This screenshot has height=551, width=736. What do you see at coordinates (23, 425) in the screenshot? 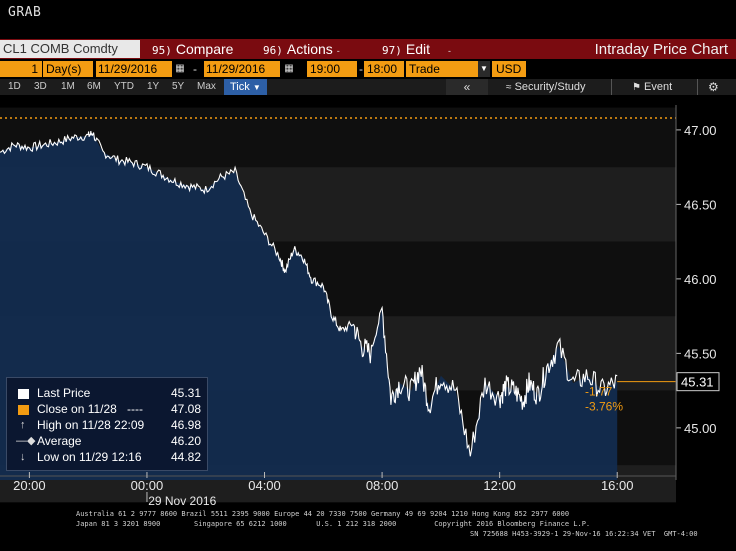
I see `high-marker-icon: ↑` at bounding box center [23, 425].